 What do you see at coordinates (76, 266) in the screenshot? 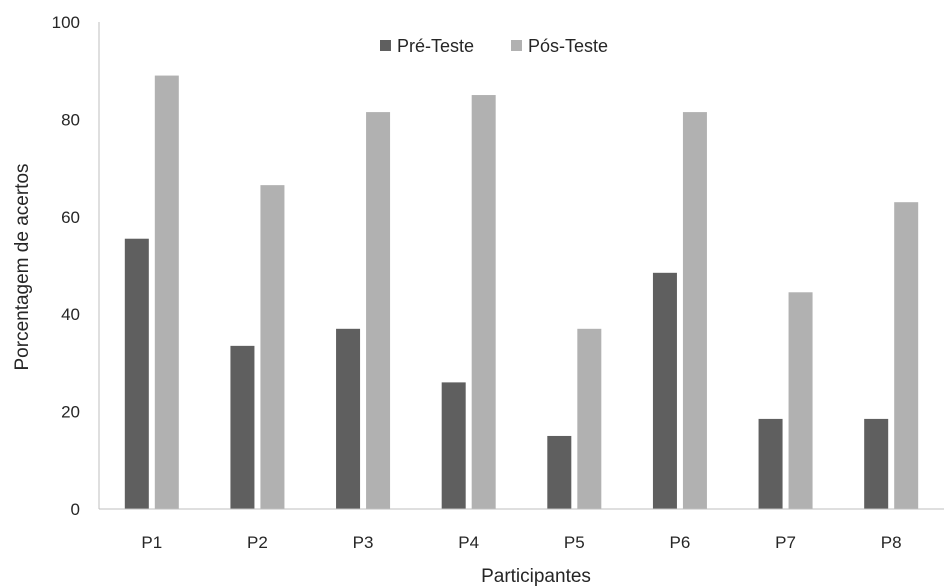
I see `y-axis: 0 20 40 60 80 100` at bounding box center [76, 266].